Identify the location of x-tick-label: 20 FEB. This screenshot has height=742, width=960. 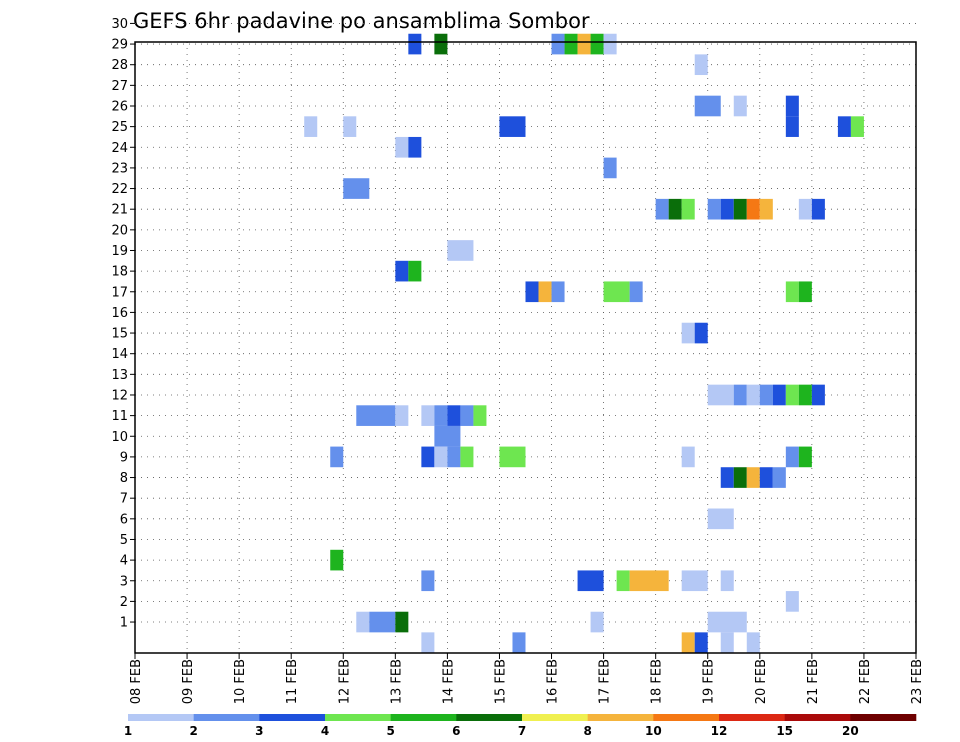
(761, 681).